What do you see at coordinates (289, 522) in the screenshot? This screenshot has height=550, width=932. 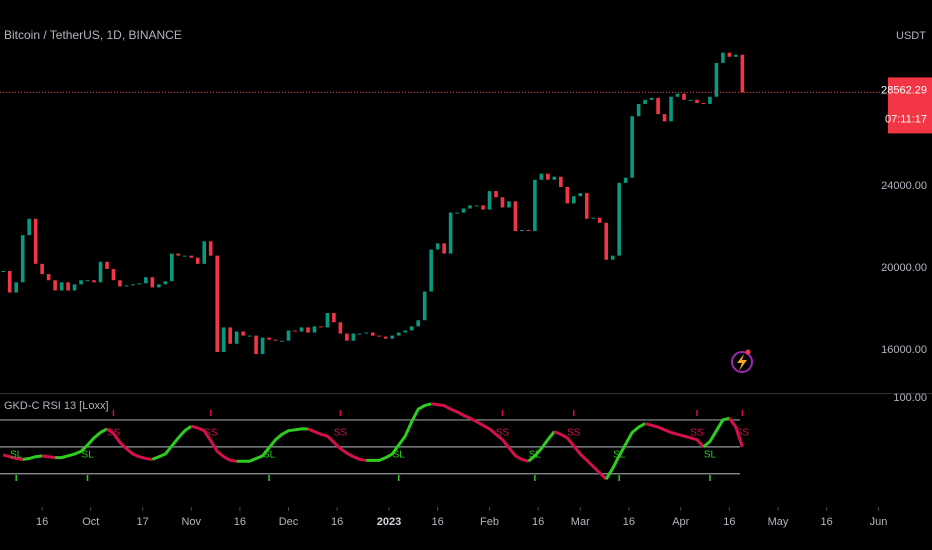 I see `x-tick-label: Dec` at bounding box center [289, 522].